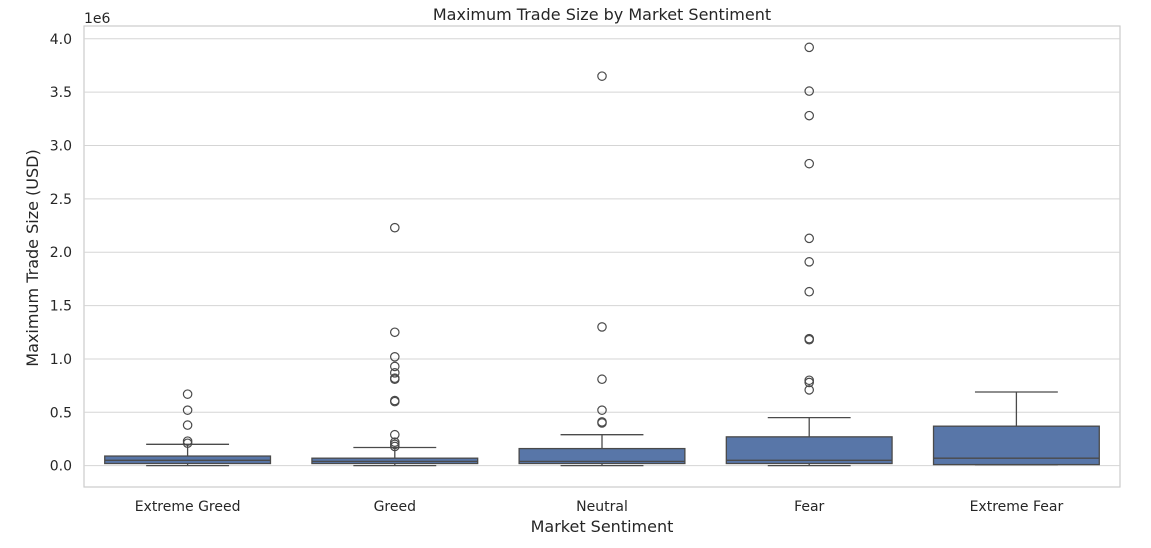 The image size is (1151, 548). Describe the element at coordinates (602, 526) in the screenshot. I see `x-axis-label: Market Sentiment` at that location.